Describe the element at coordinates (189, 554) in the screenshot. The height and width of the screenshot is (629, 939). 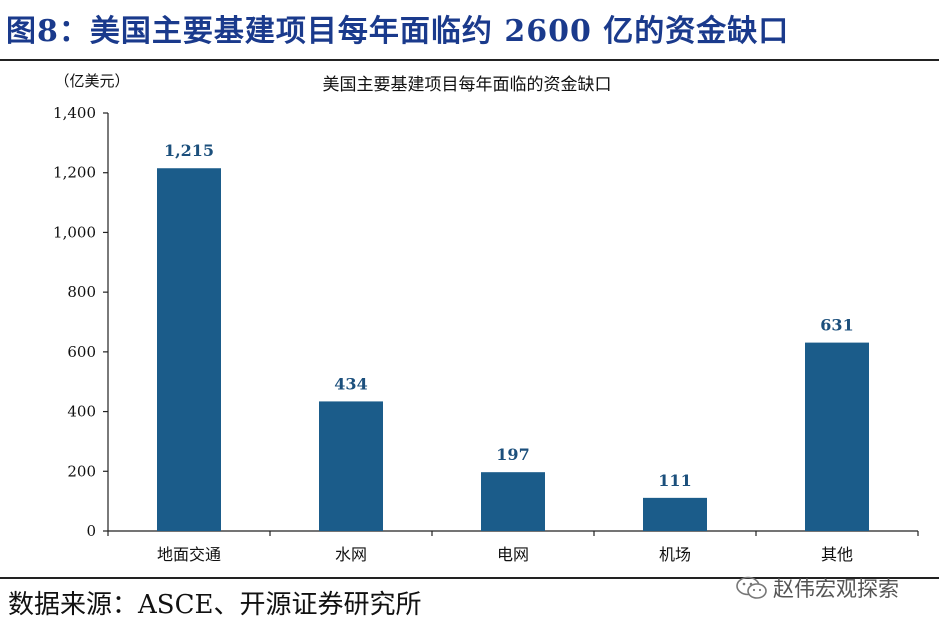
I see `x-tick-label: 地面交通` at that location.